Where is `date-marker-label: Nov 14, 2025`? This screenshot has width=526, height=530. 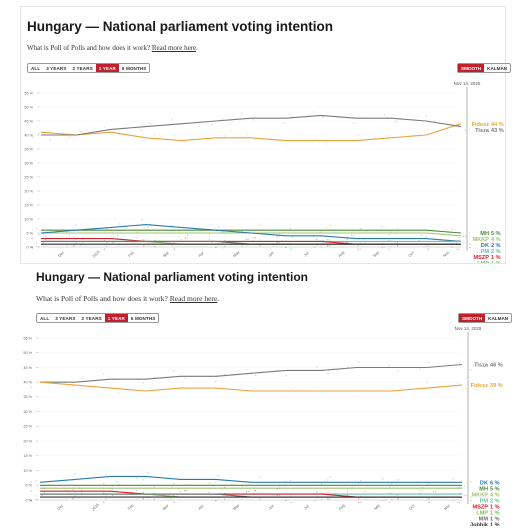 date-marker-label: Nov 14, 2025 is located at coordinates (467, 83).